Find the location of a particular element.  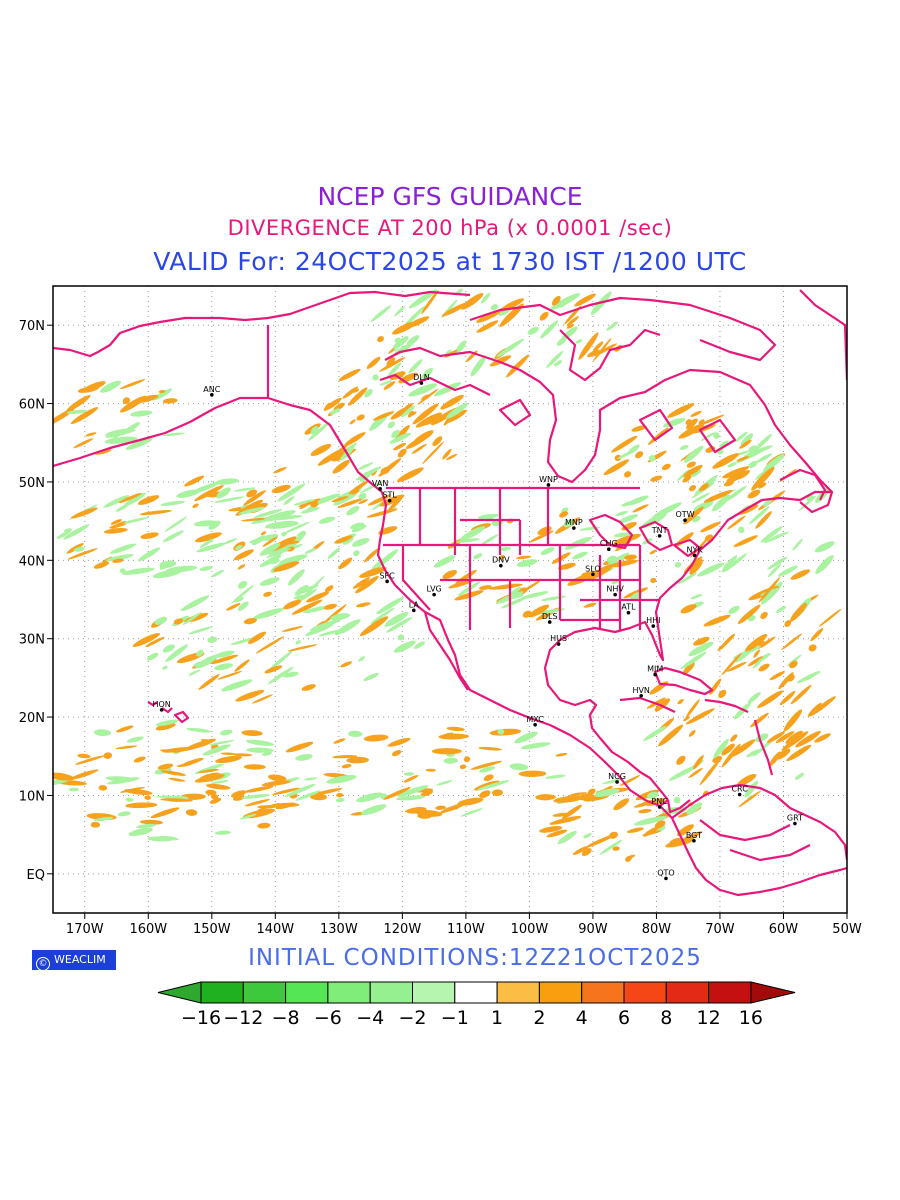

colorbar-label: 8 is located at coordinates (666, 1018).